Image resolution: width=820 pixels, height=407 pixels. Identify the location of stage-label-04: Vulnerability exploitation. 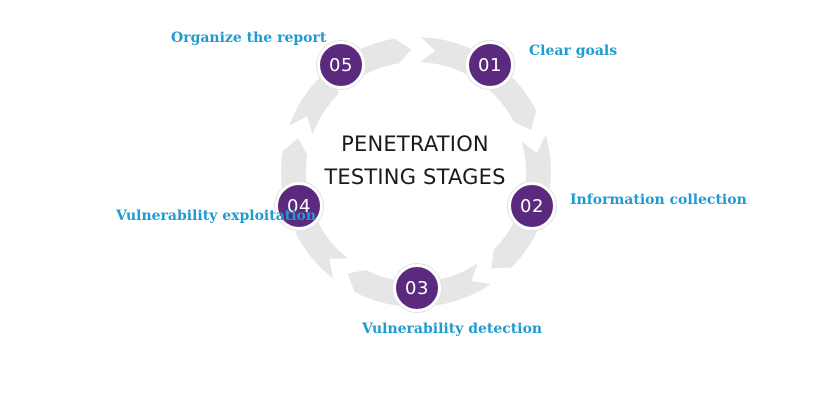
(216, 216).